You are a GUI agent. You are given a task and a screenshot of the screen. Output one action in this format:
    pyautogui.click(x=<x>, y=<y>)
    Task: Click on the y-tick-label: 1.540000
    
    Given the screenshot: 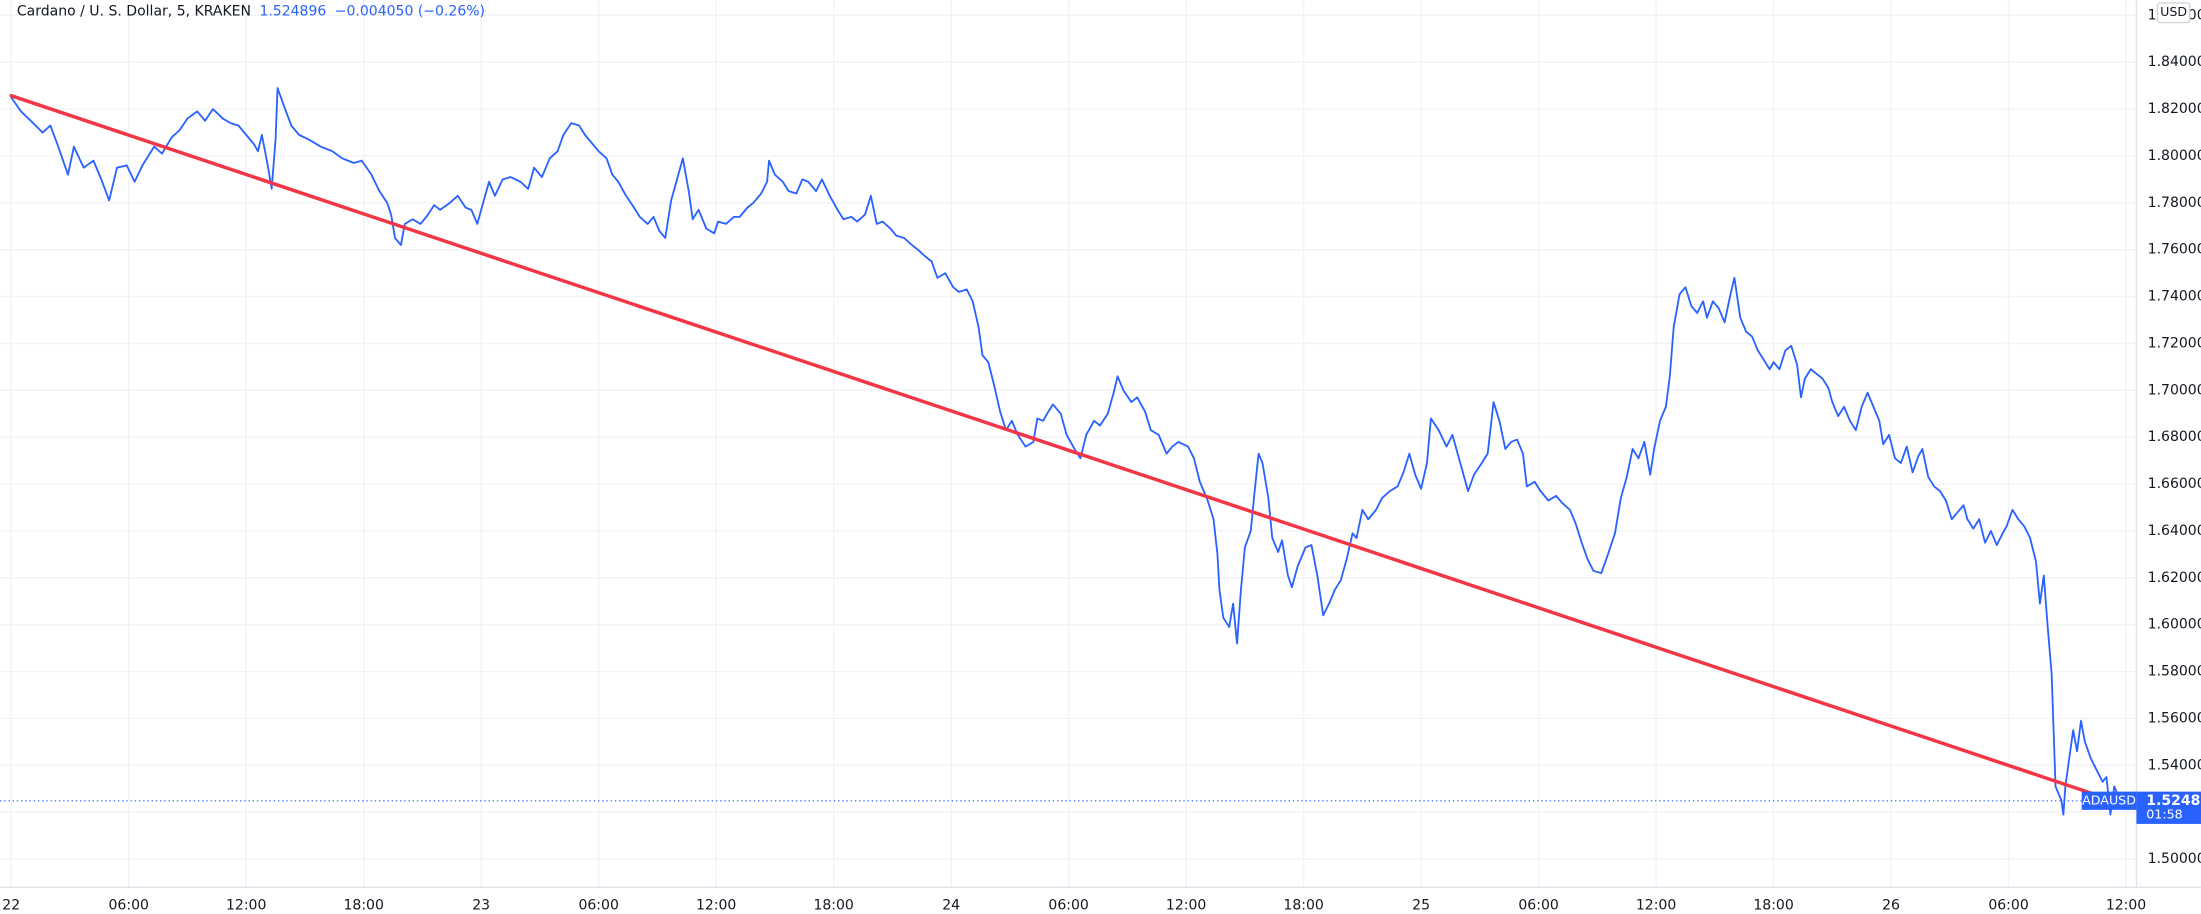 What is the action you would take?
    pyautogui.click(x=2174, y=765)
    